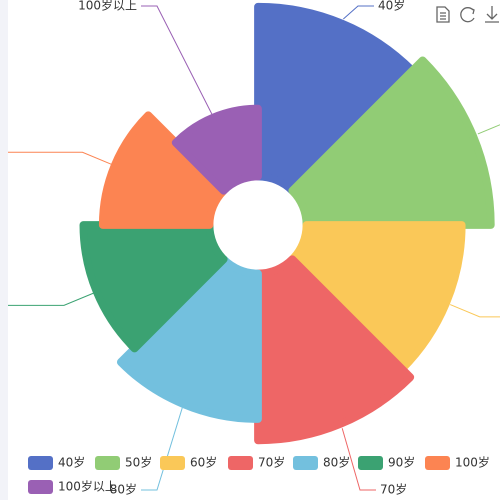 The height and width of the screenshot is (504, 500). Describe the element at coordinates (401, 462) in the screenshot. I see `legend-label: 90岁` at that location.